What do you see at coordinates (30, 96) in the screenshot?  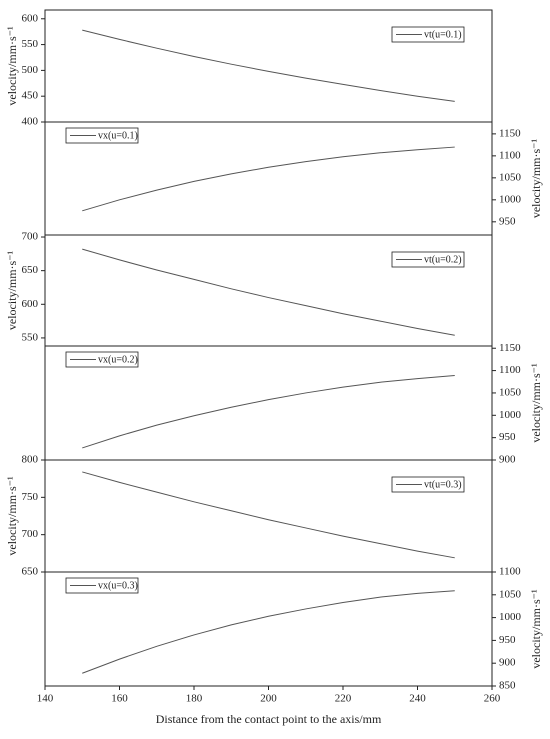 I see `y-tick-label: 450` at bounding box center [30, 96].